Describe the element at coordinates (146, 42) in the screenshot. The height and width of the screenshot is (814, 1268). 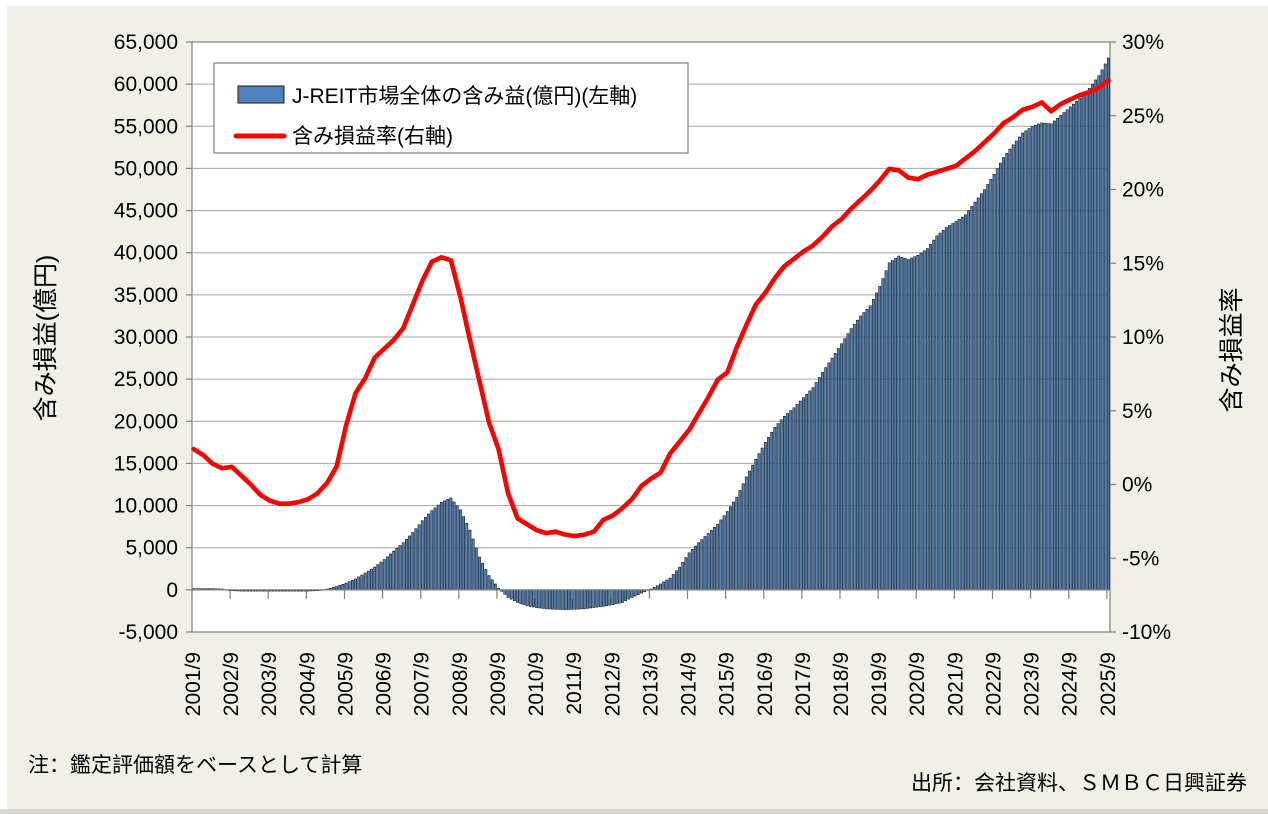
I see `y-left-tick-label: 65,000` at that location.